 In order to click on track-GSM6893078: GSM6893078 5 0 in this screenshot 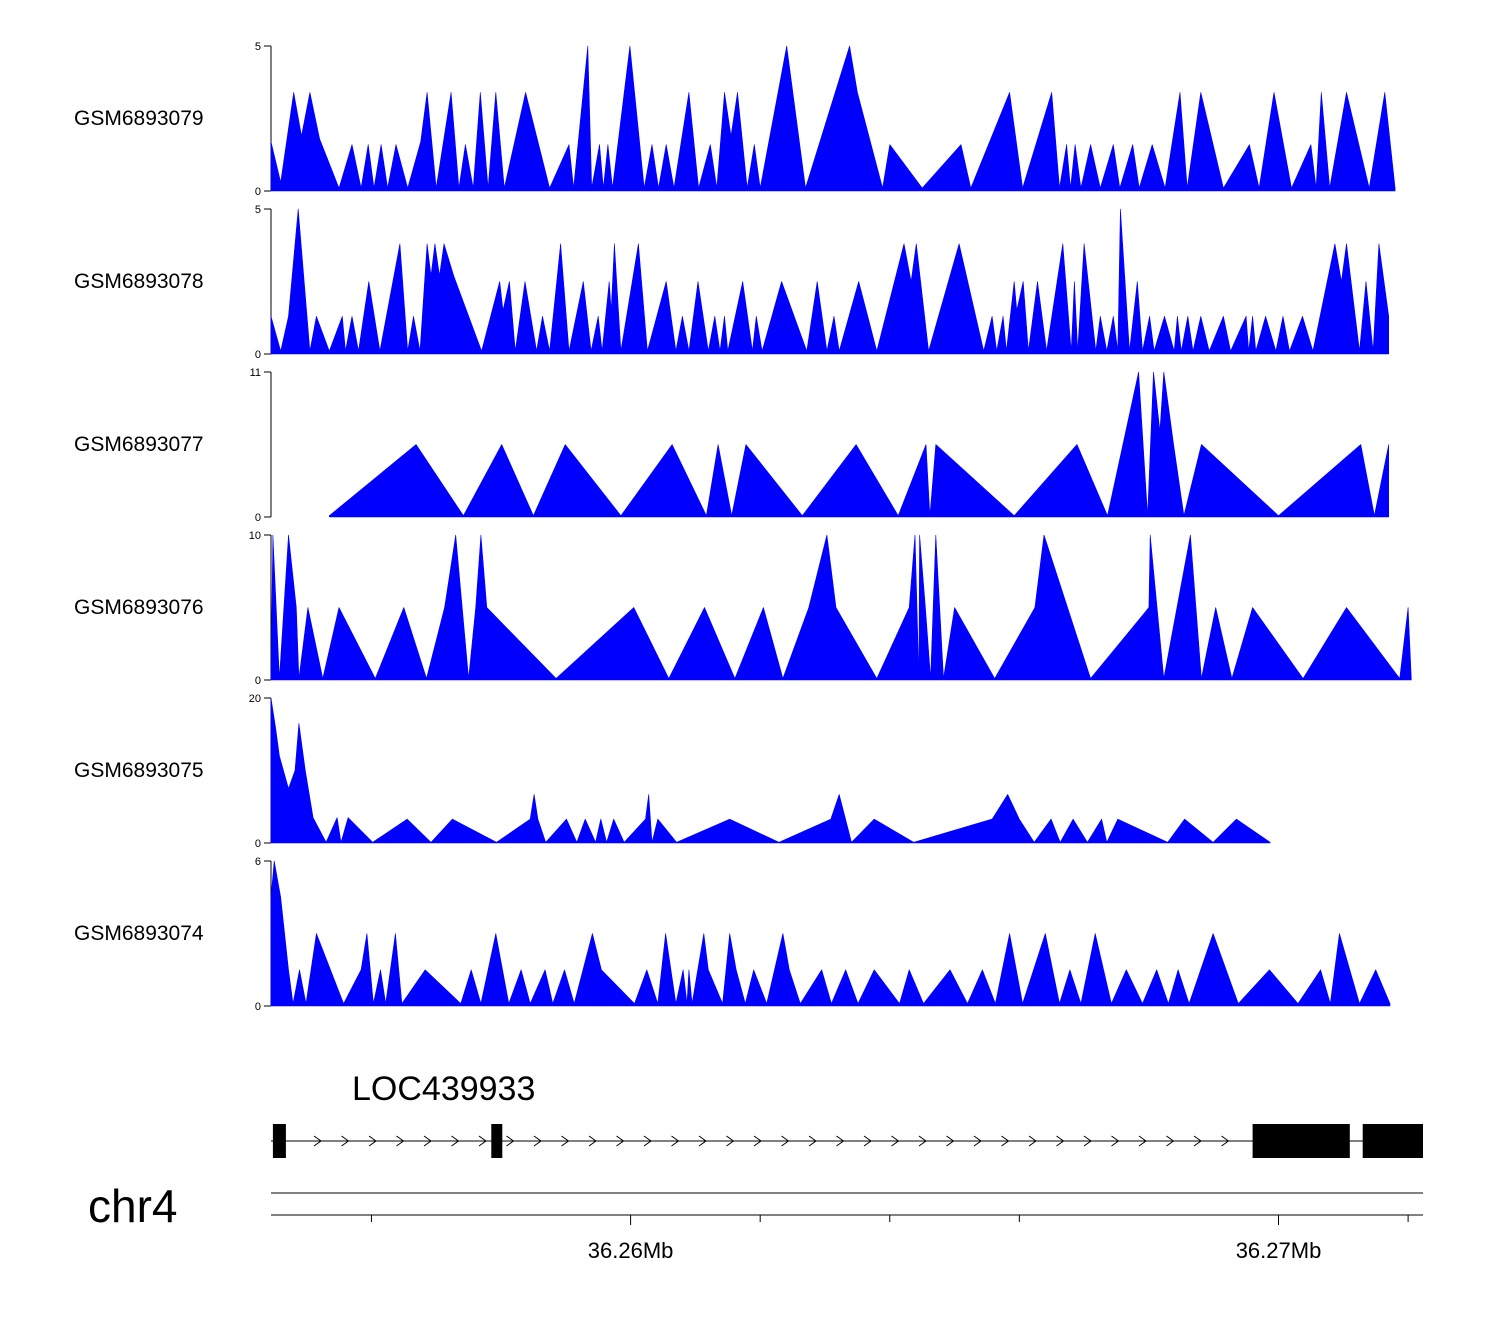, I will do `click(731, 282)`.